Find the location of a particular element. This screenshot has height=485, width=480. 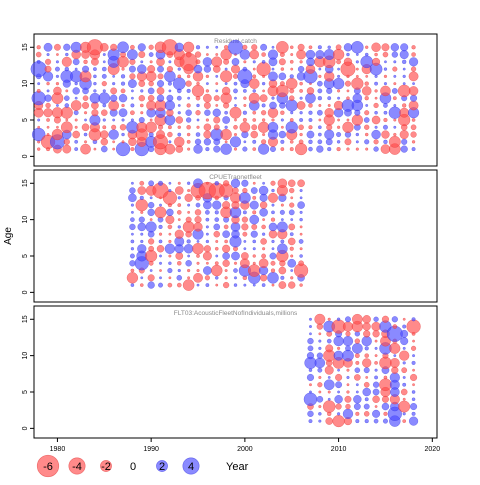

y-tick-label: 15 is located at coordinates (25, 319).